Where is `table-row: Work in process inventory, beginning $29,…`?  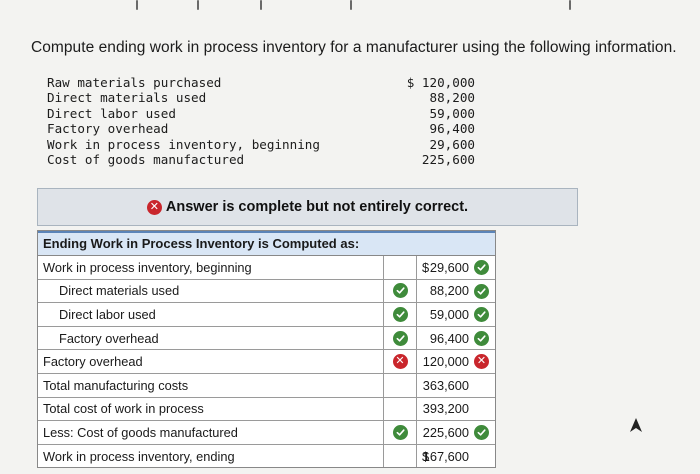
table-row: Work in process inventory, beginning $29,… is located at coordinates (266, 268).